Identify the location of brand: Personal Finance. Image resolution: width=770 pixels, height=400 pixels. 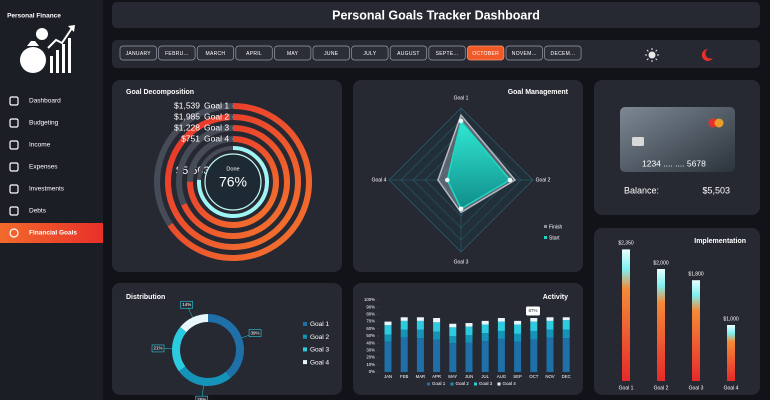
(34, 16).